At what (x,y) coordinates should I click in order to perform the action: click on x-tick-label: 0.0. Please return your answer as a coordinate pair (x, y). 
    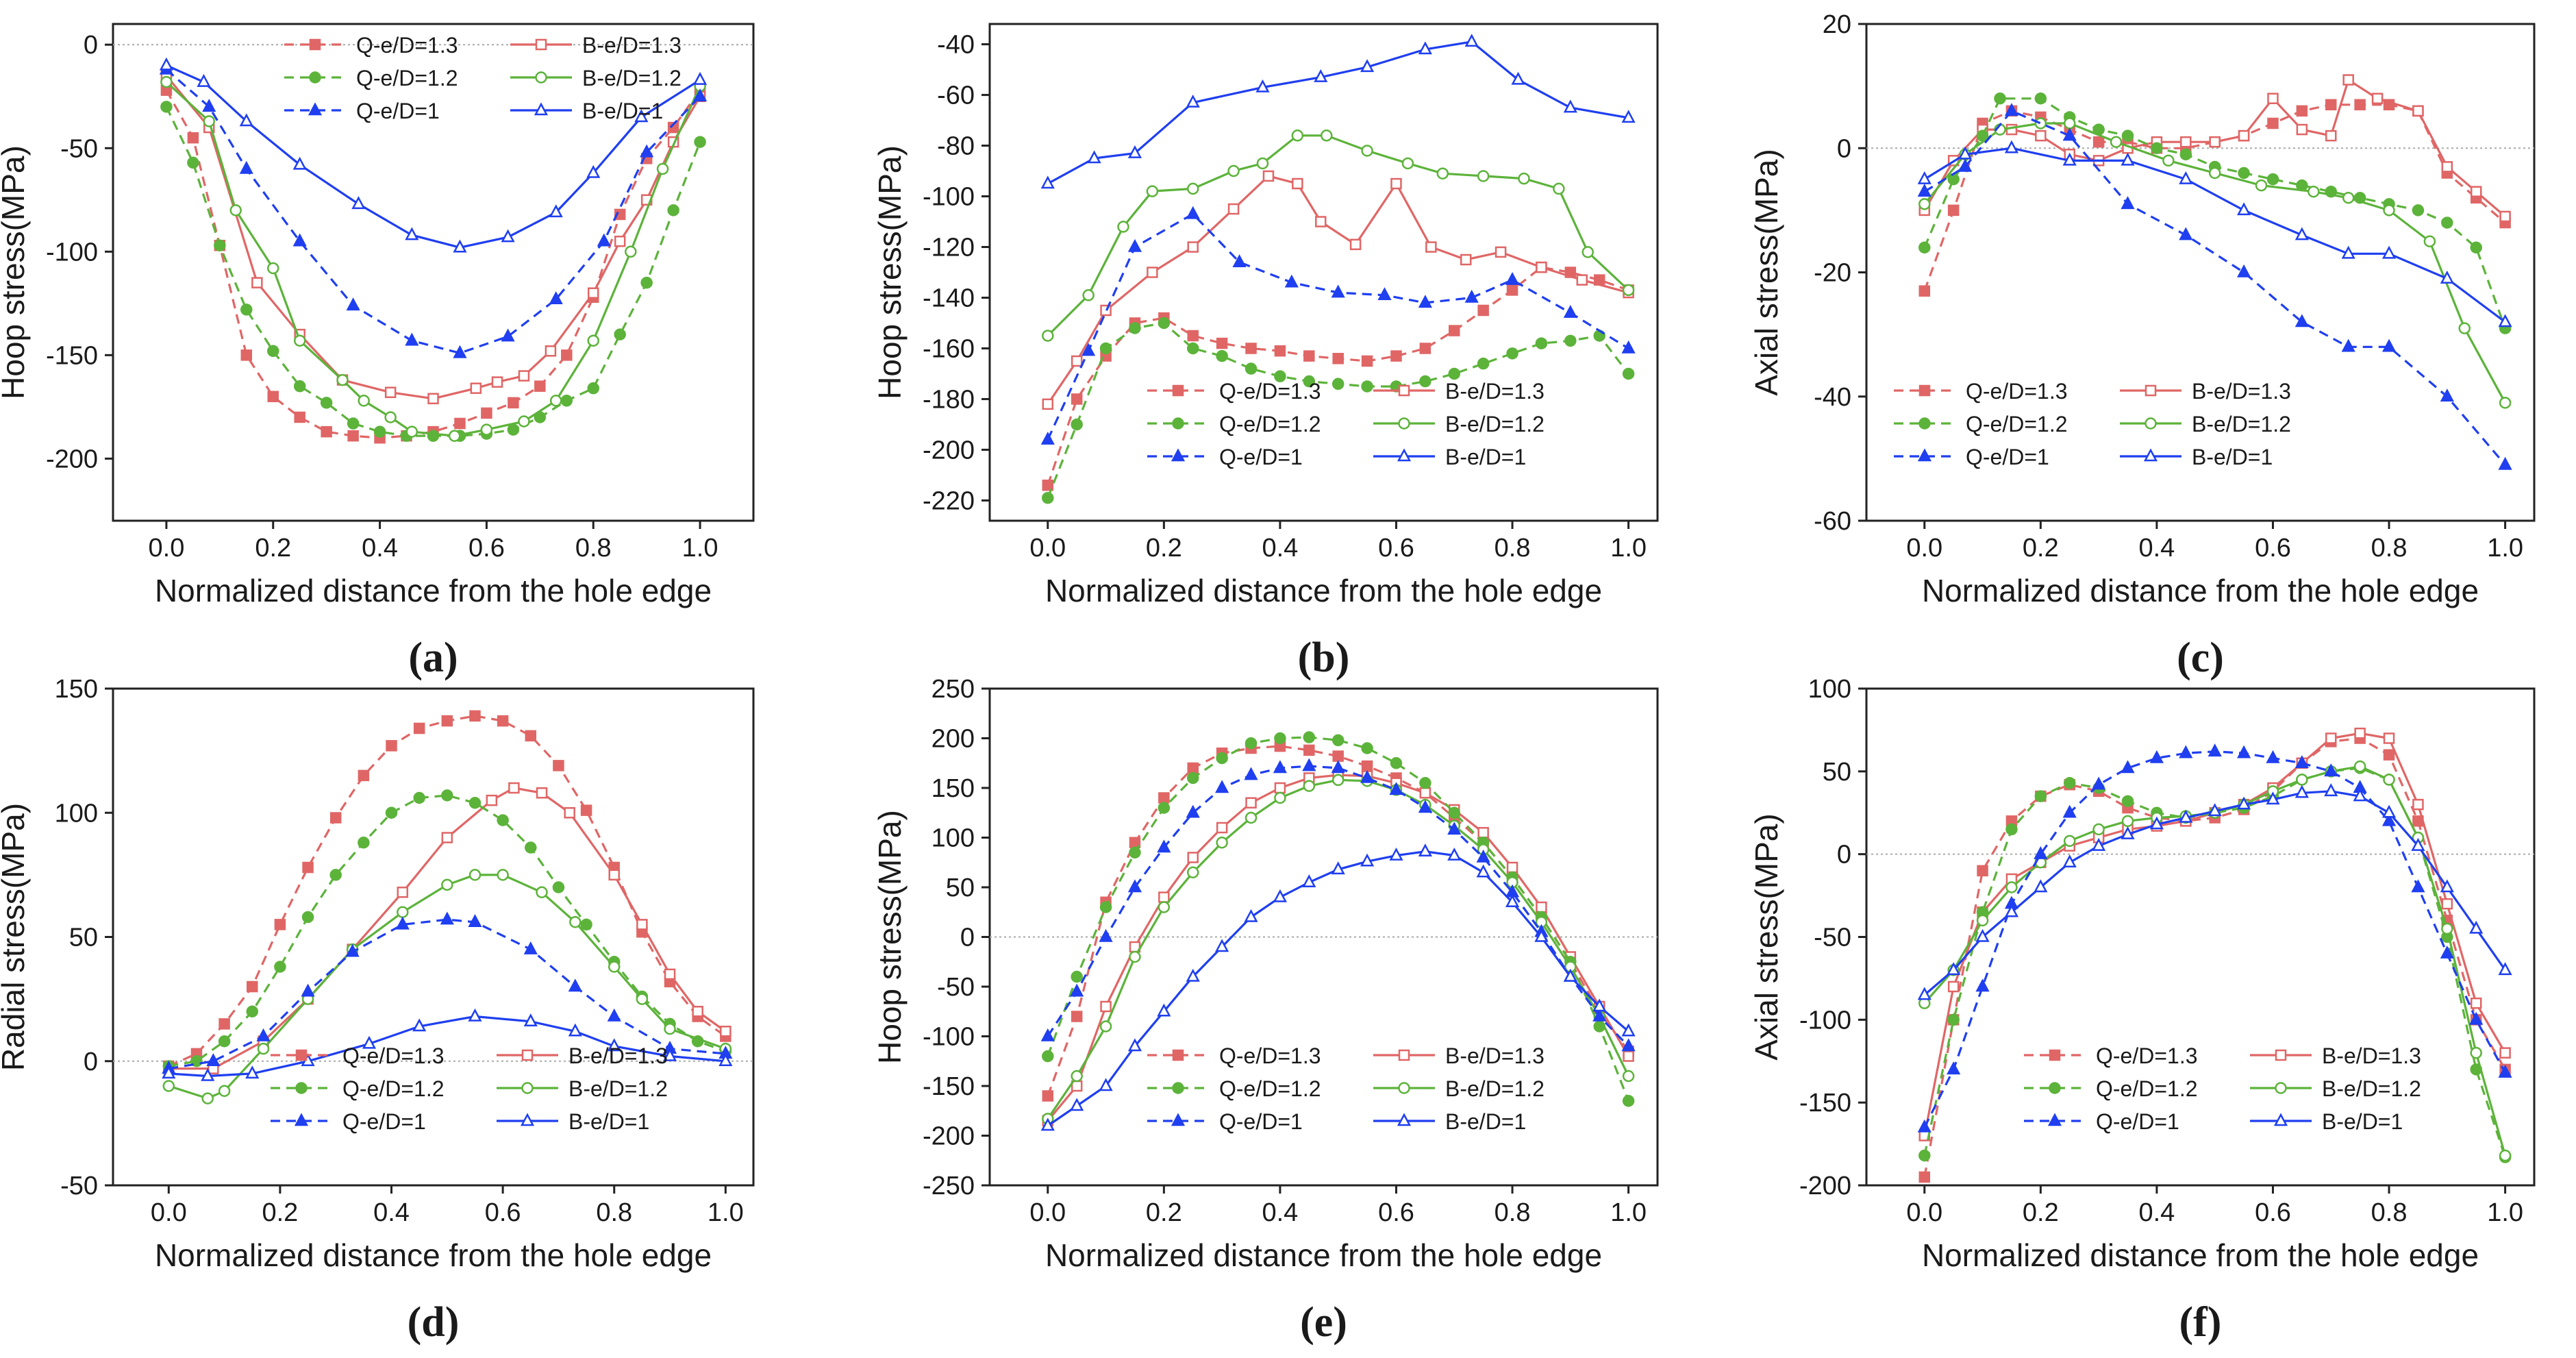
    Looking at the image, I should click on (1047, 548).